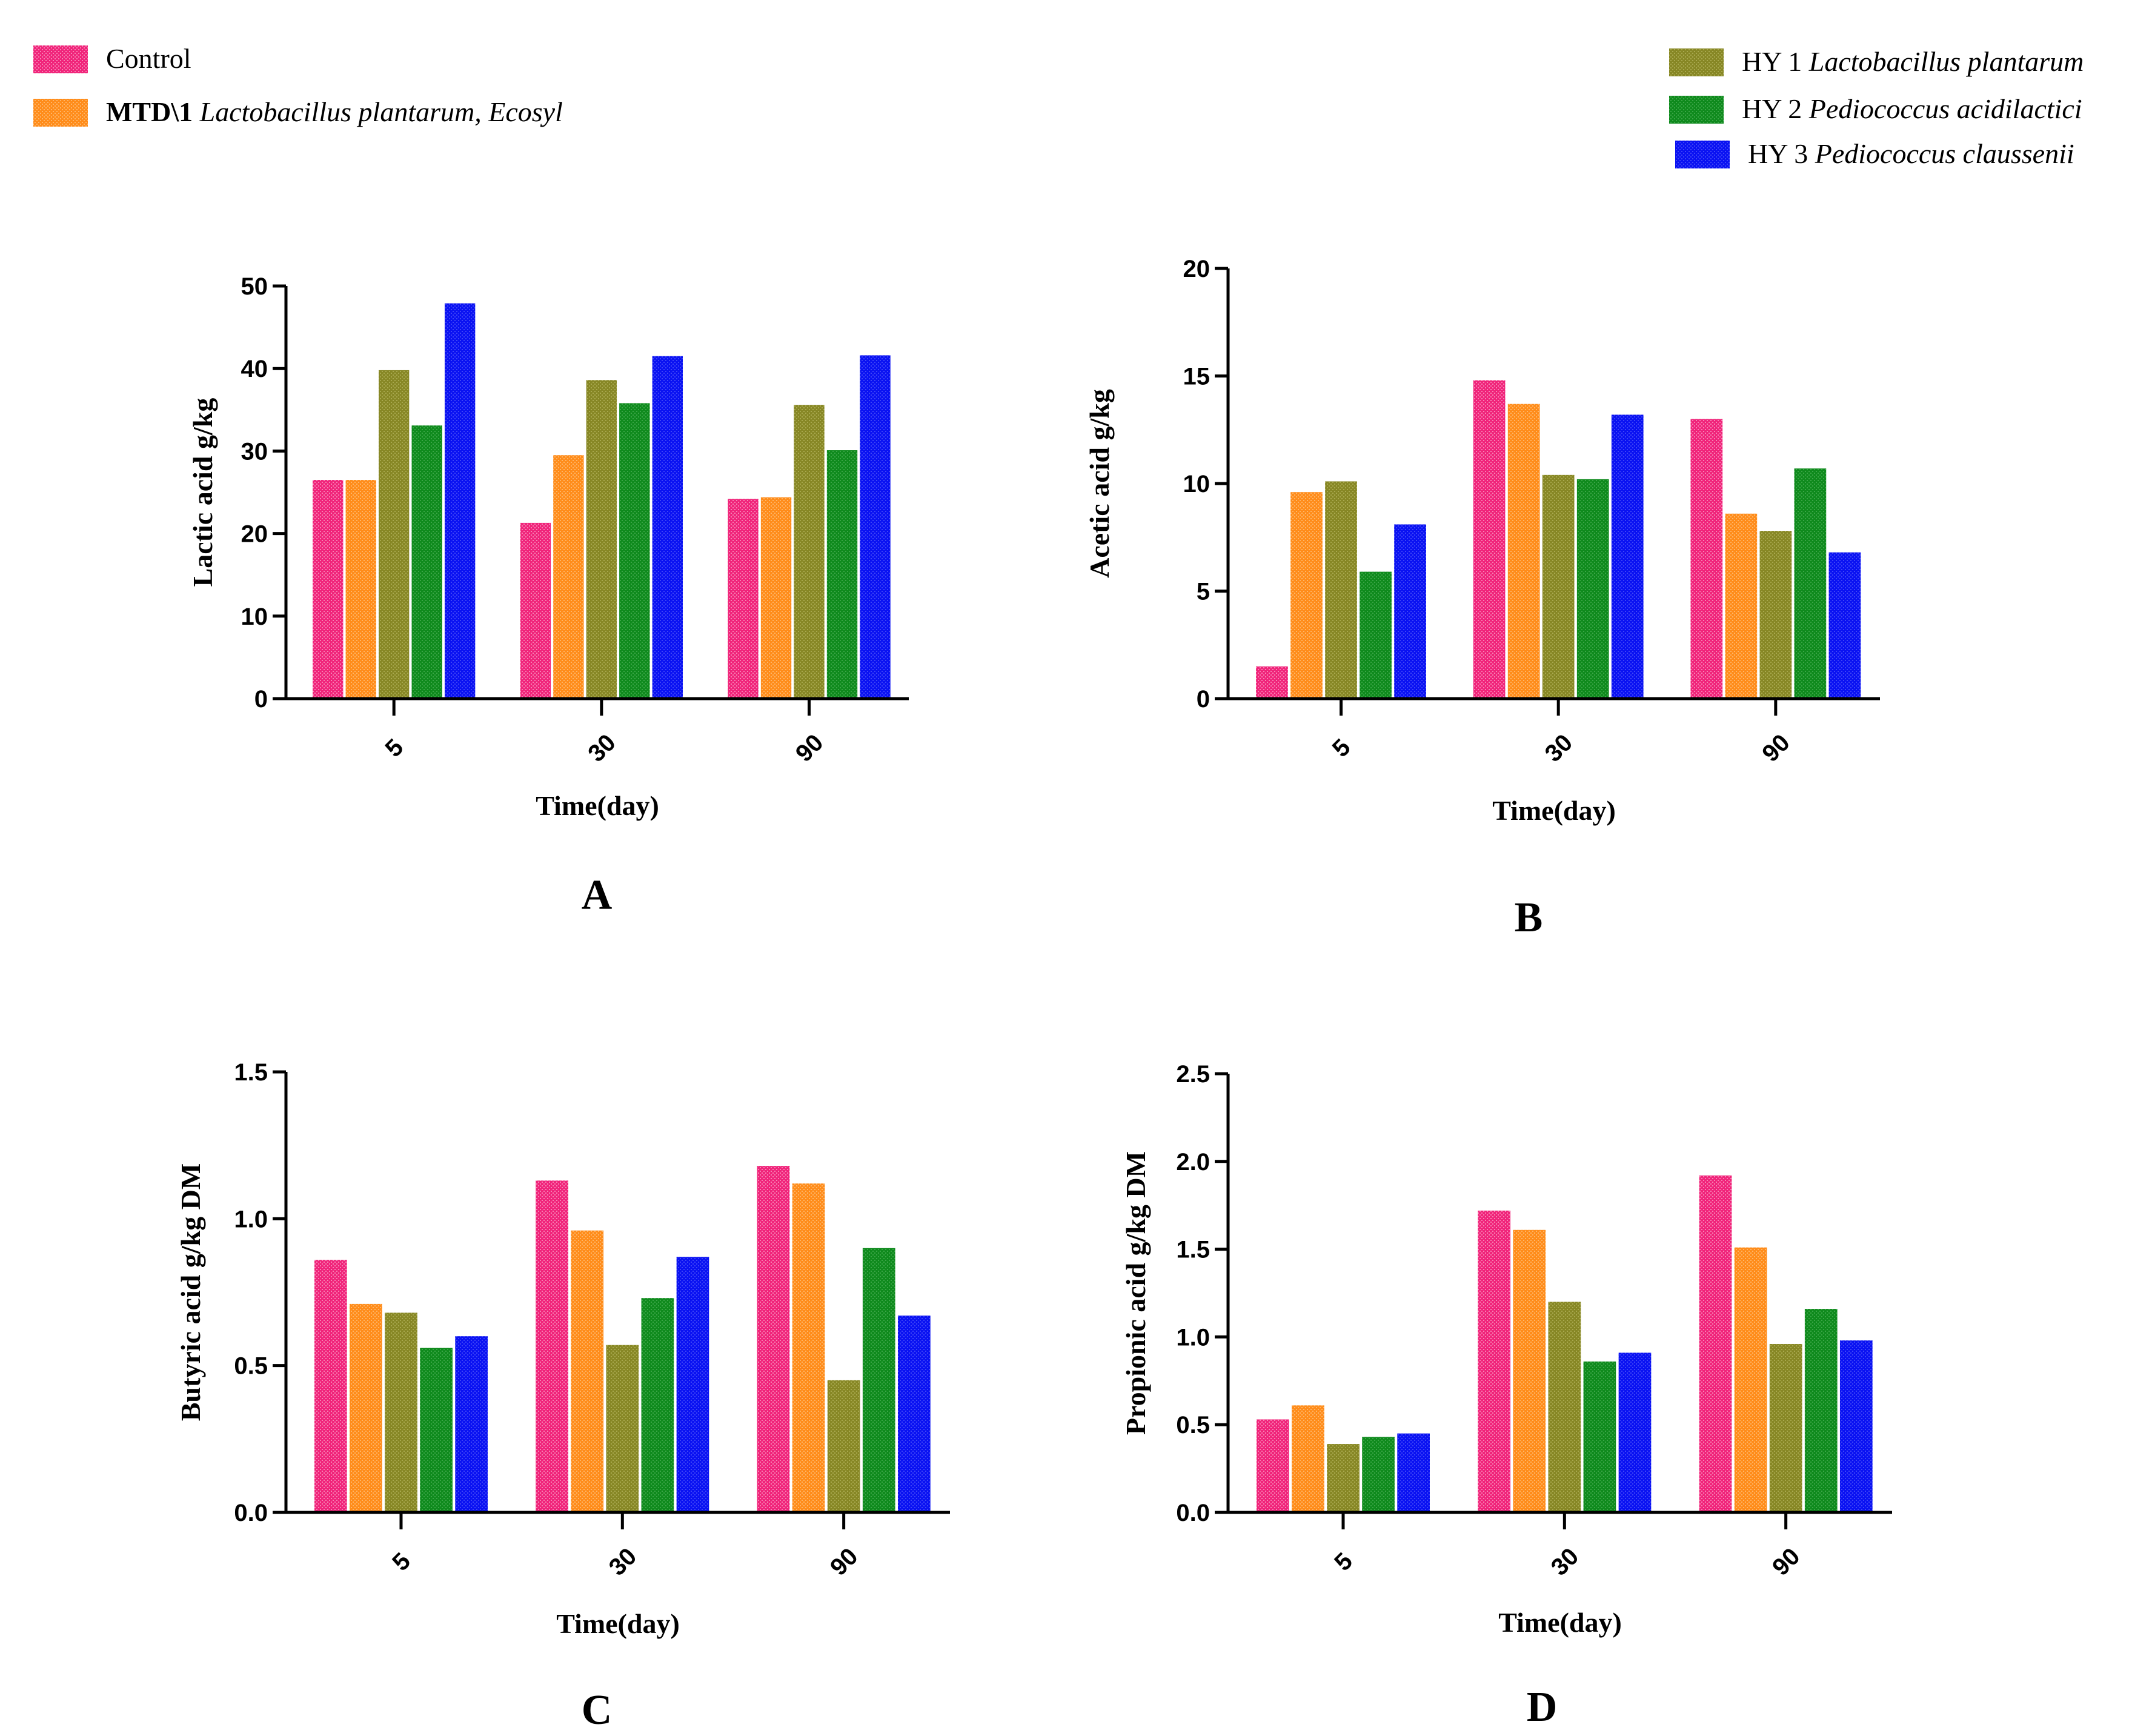  Describe the element at coordinates (60, 113) in the screenshot. I see `legend-swatch-mtd` at that location.